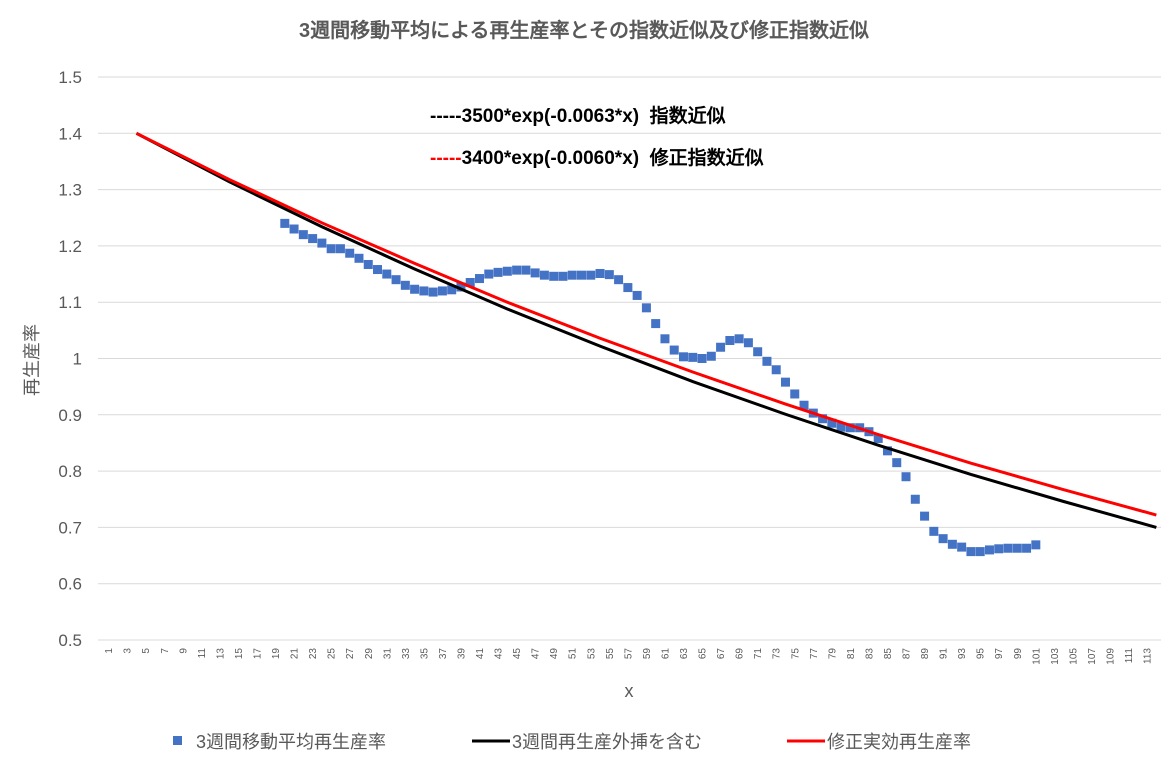  What do you see at coordinates (981, 654) in the screenshot?
I see `x-tick-label: 95` at bounding box center [981, 654].